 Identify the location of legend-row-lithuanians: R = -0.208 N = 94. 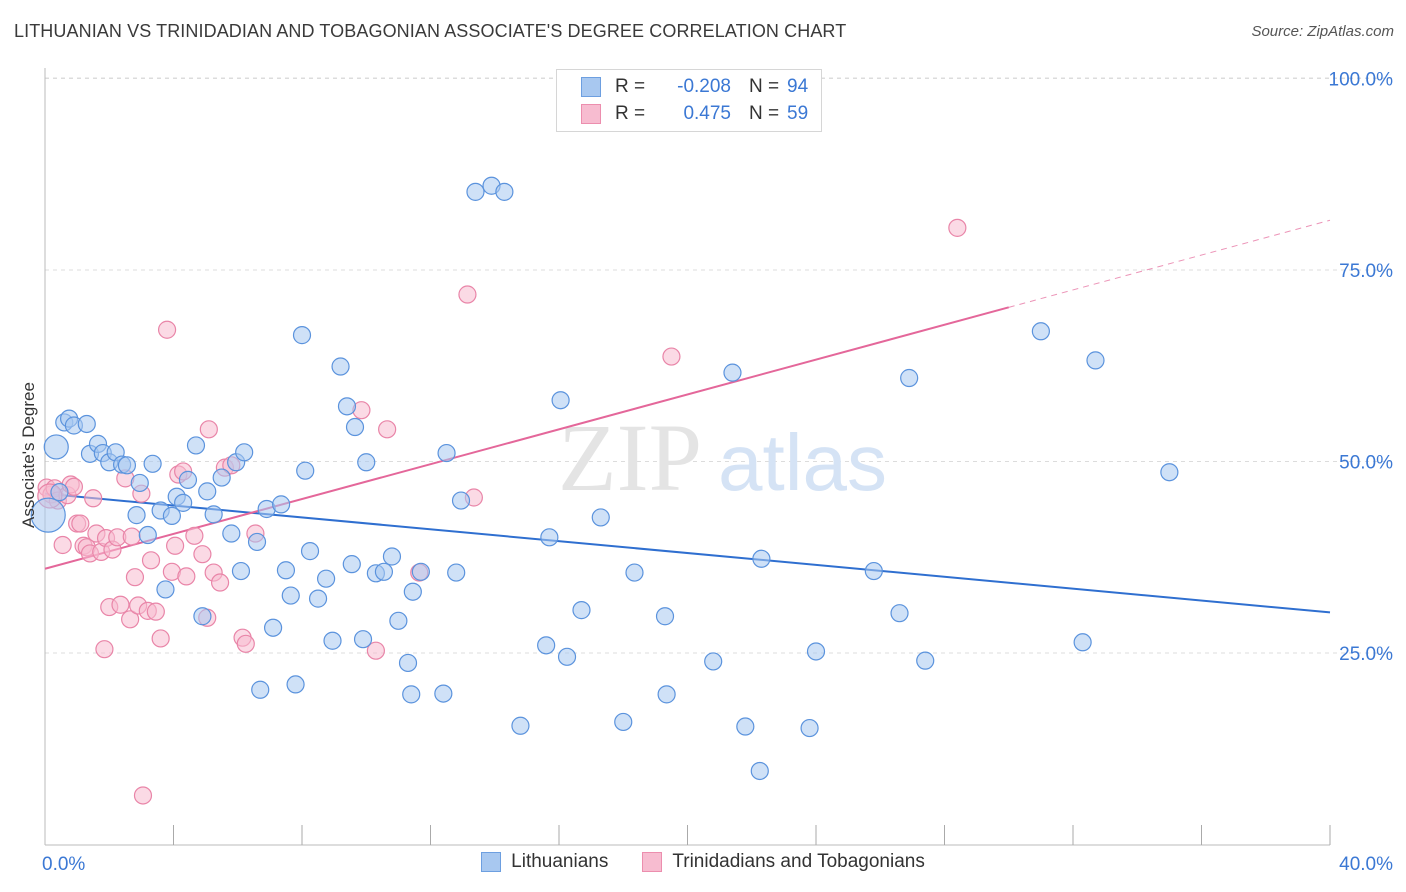
(694, 87).